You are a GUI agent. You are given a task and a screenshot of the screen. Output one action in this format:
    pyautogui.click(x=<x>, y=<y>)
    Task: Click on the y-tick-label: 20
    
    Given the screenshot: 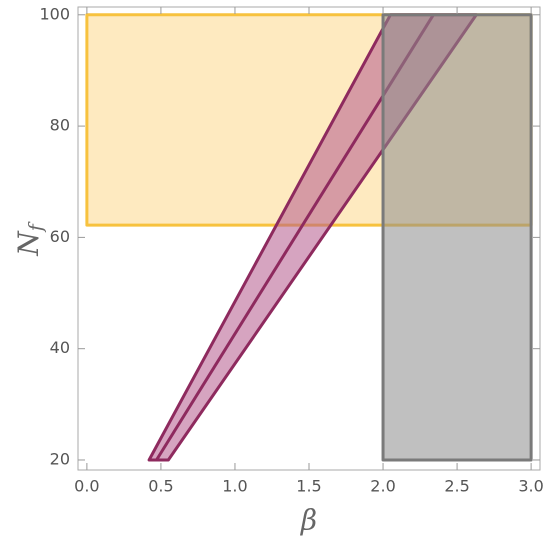 What is the action you would take?
    pyautogui.click(x=60, y=458)
    